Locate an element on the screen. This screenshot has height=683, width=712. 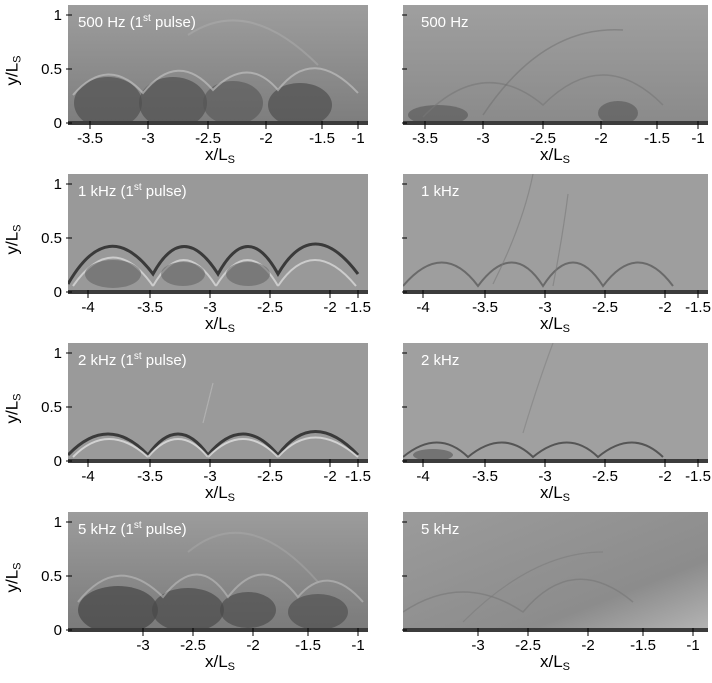
x-axis-label-row3-right: x/LS is located at coordinates (555, 493).